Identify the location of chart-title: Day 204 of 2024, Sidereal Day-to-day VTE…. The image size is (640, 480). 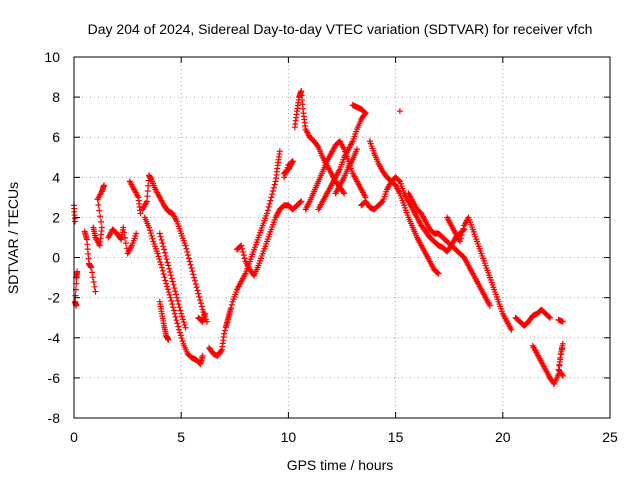
(340, 29).